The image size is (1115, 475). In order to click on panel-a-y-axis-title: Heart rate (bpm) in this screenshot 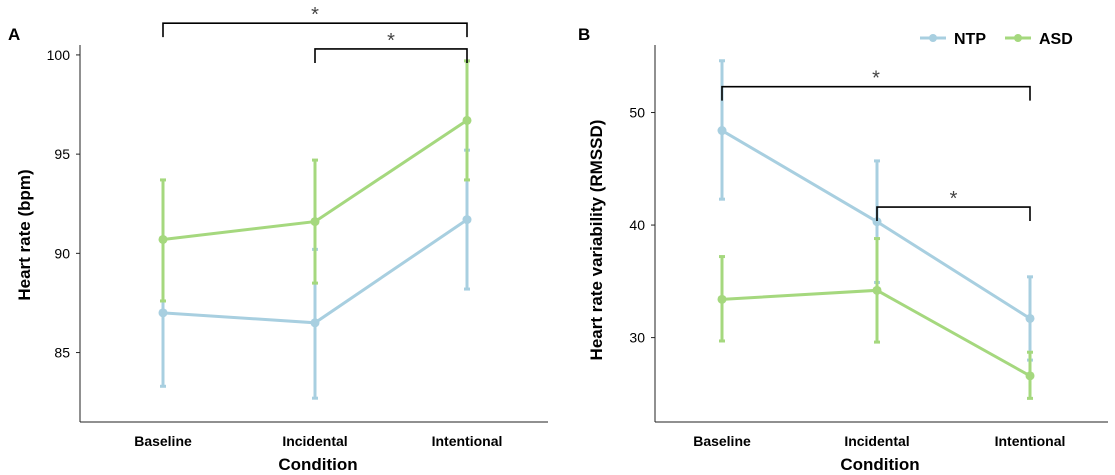, I will do `click(24, 234)`.